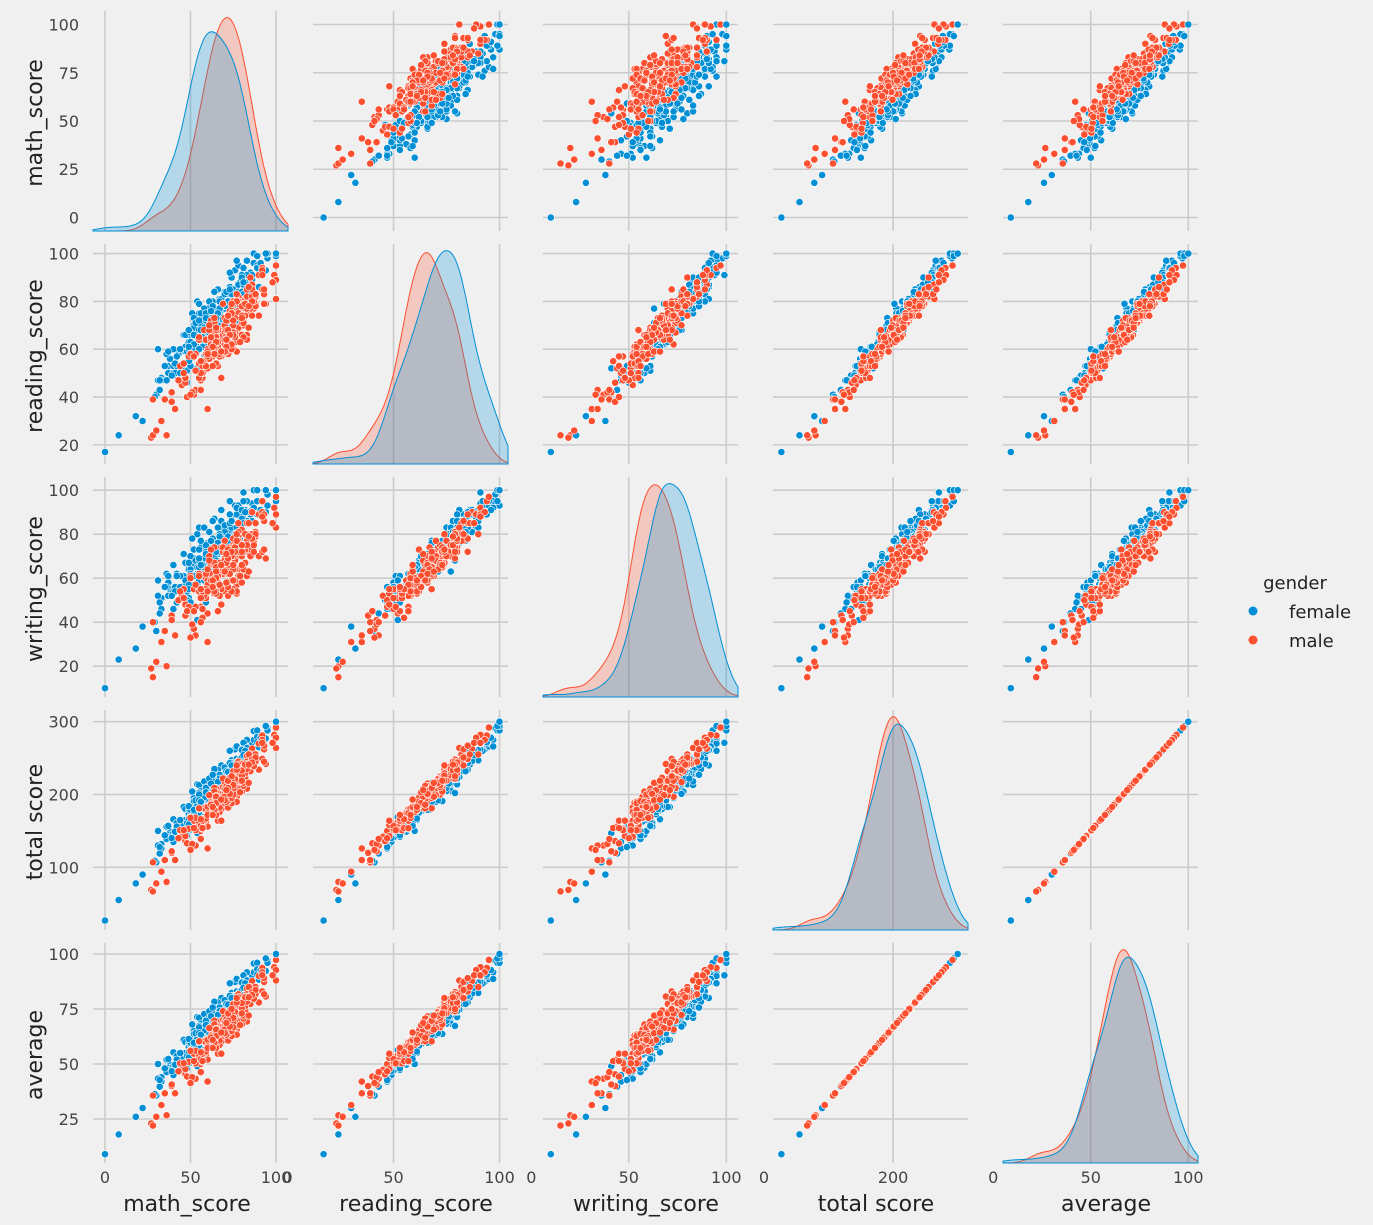 The width and height of the screenshot is (1373, 1225). Describe the element at coordinates (69, 73) in the screenshot. I see `y-tick-label: 75` at that location.